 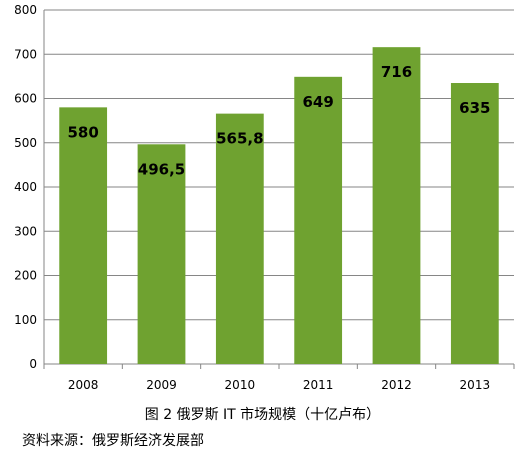 What do you see at coordinates (25, 231) in the screenshot?
I see `y-tick-label: 300` at bounding box center [25, 231].